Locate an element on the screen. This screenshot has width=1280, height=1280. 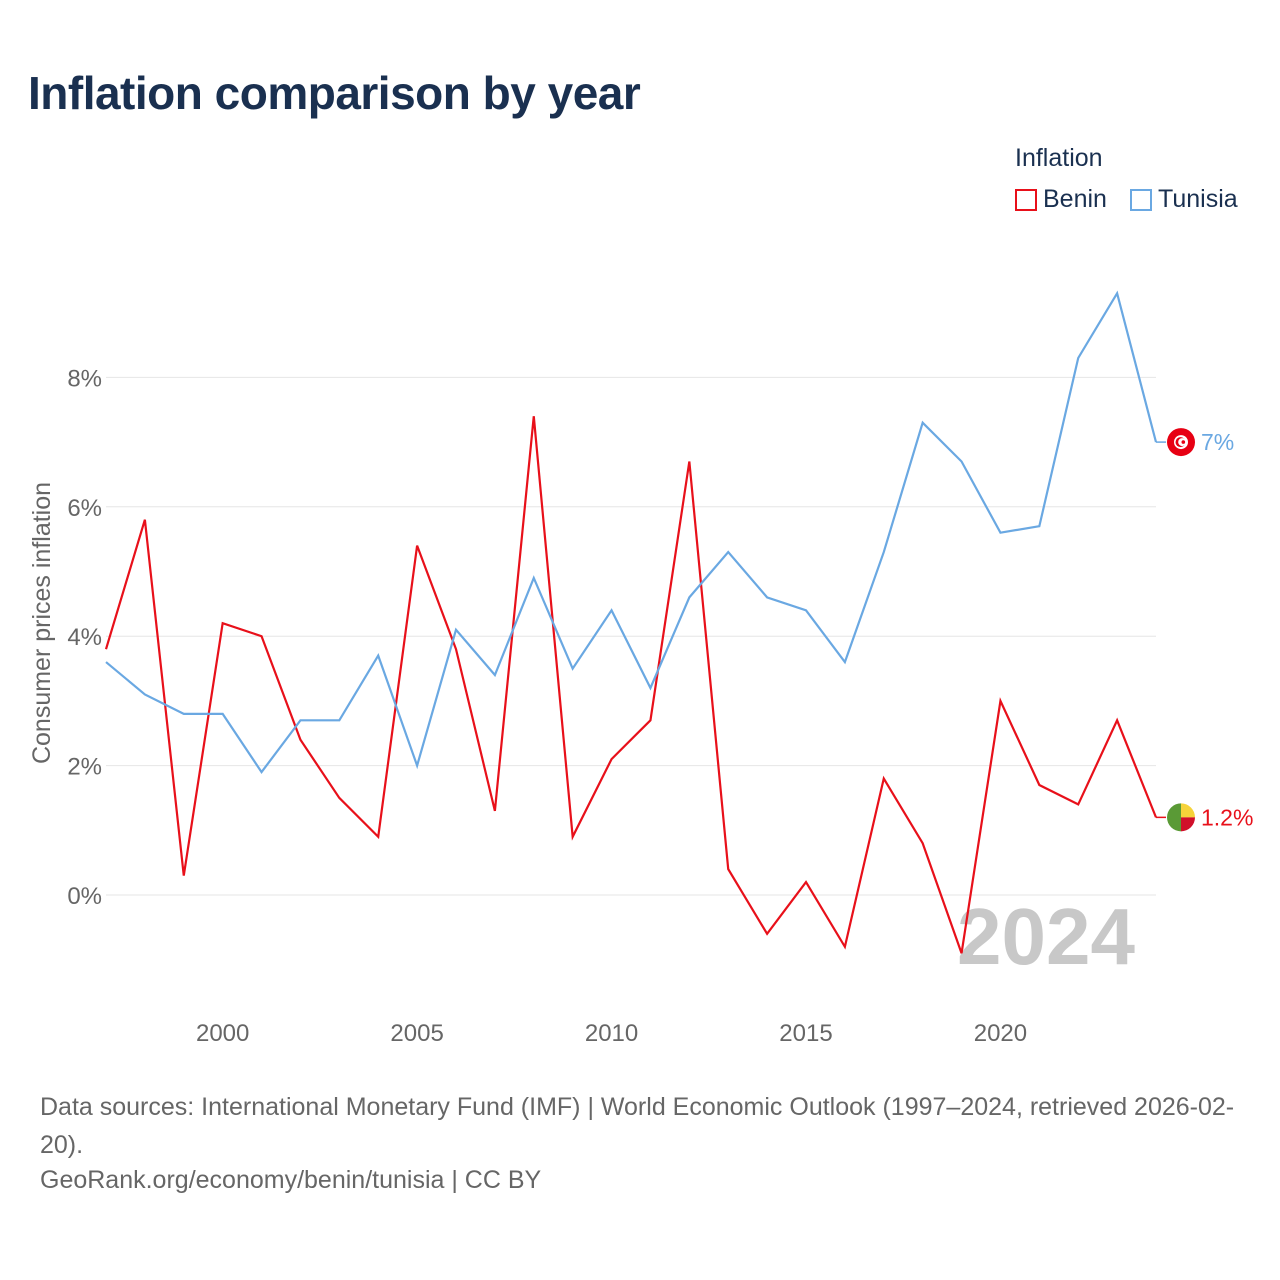
year-watermark: 2024 is located at coordinates (1046, 936).